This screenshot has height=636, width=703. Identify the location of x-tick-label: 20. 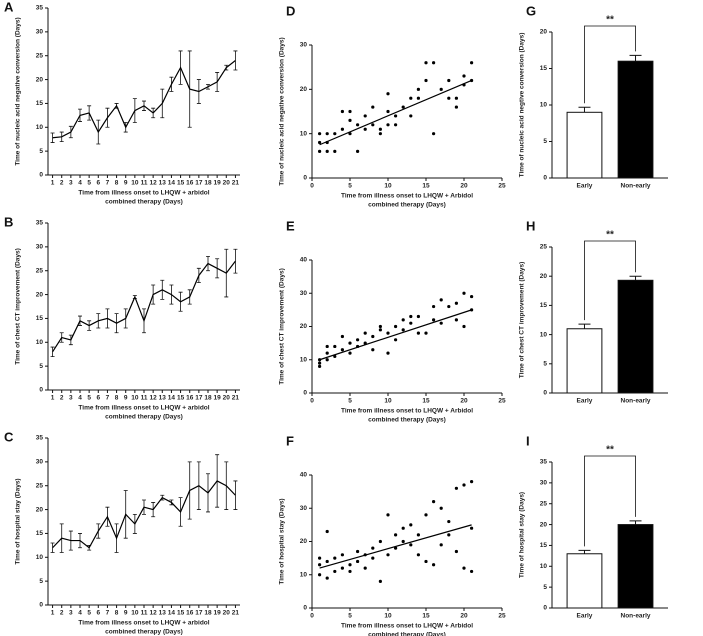
(464, 616).